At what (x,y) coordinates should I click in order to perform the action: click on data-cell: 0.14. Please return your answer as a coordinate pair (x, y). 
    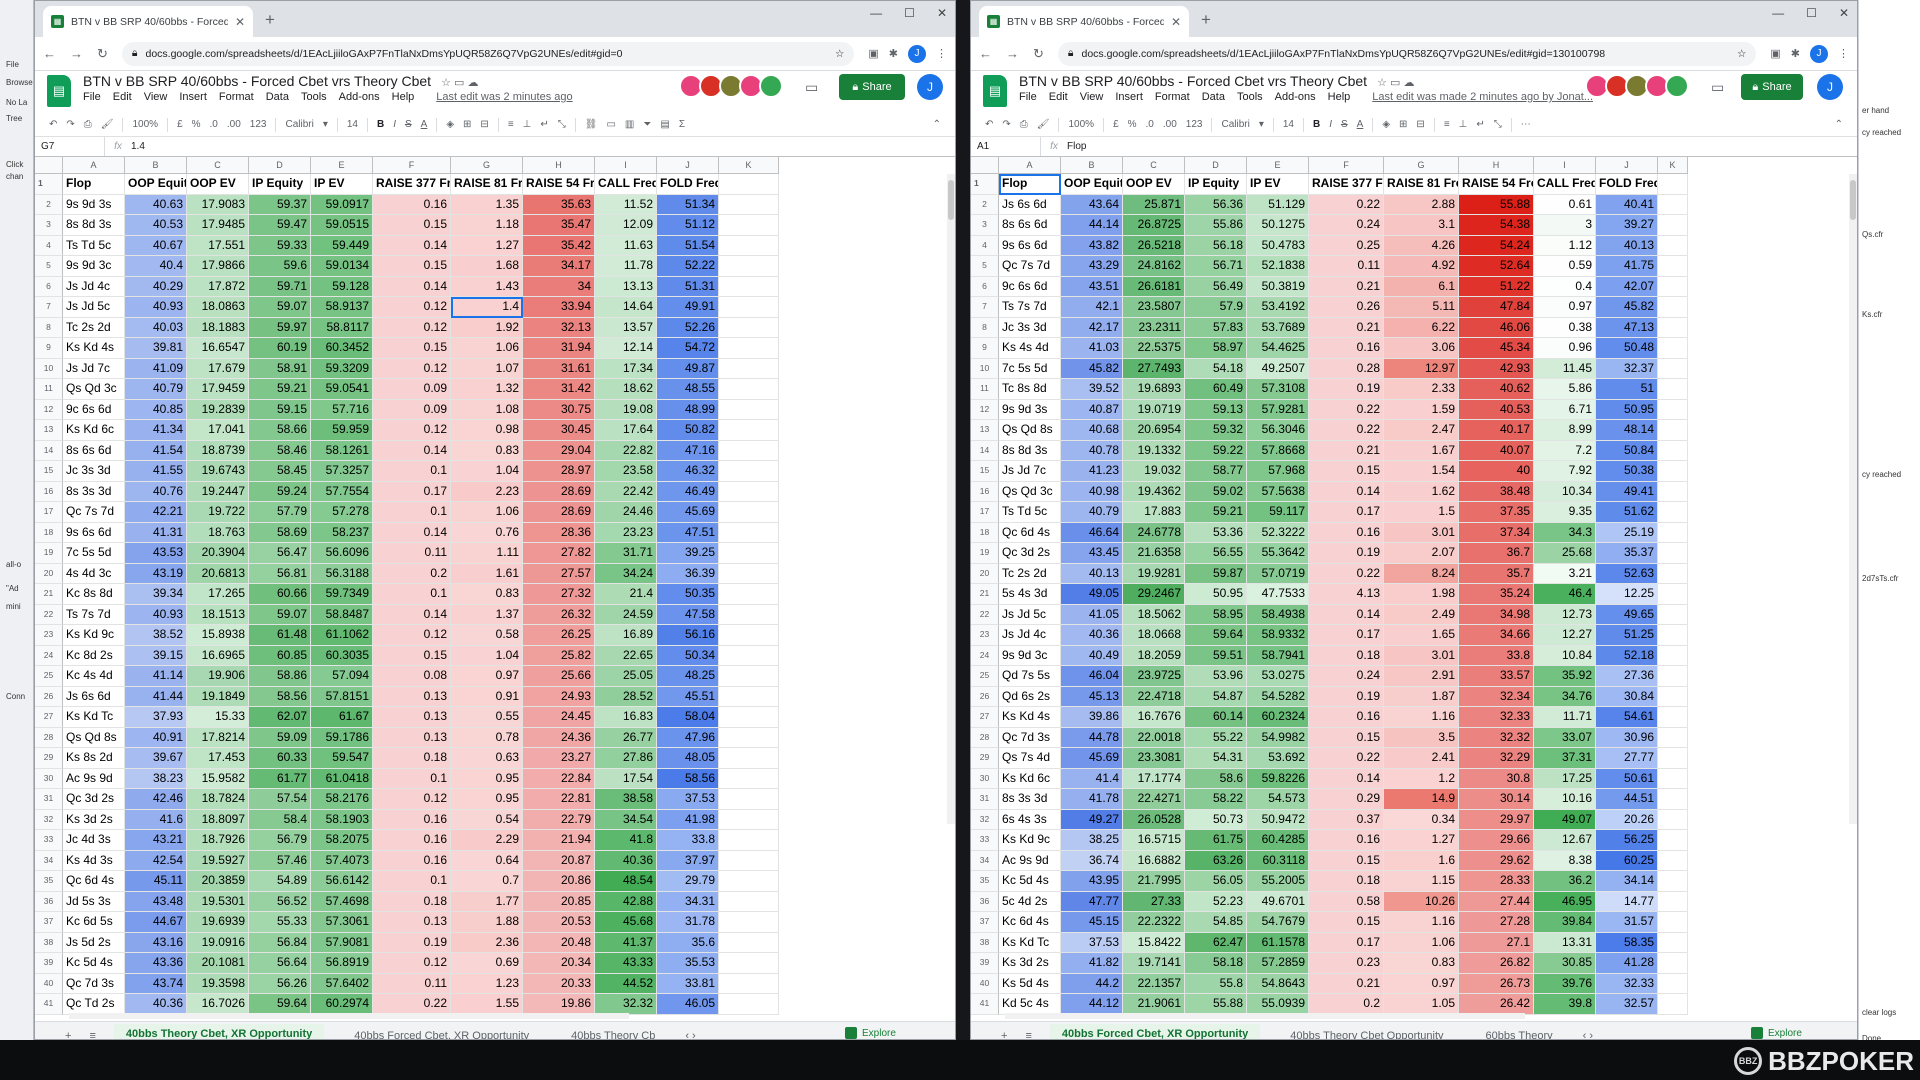
    Looking at the image, I should click on (1346, 614).